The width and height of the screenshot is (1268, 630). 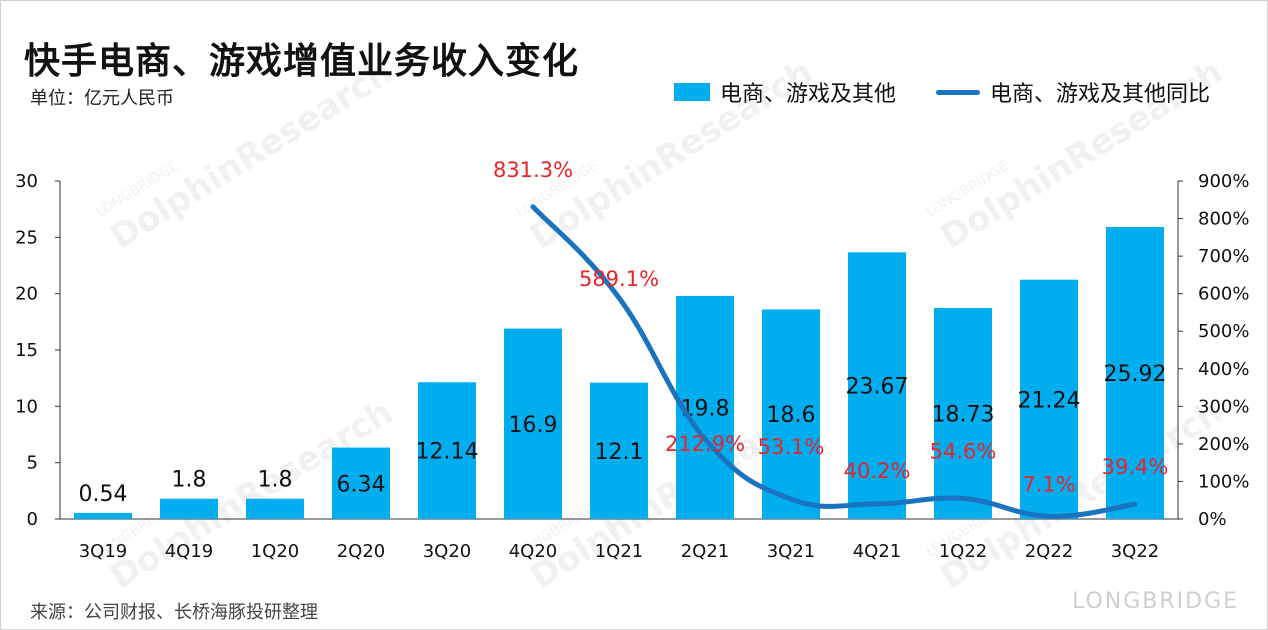 What do you see at coordinates (189, 551) in the screenshot?
I see `x-tick-label: 4Q19` at bounding box center [189, 551].